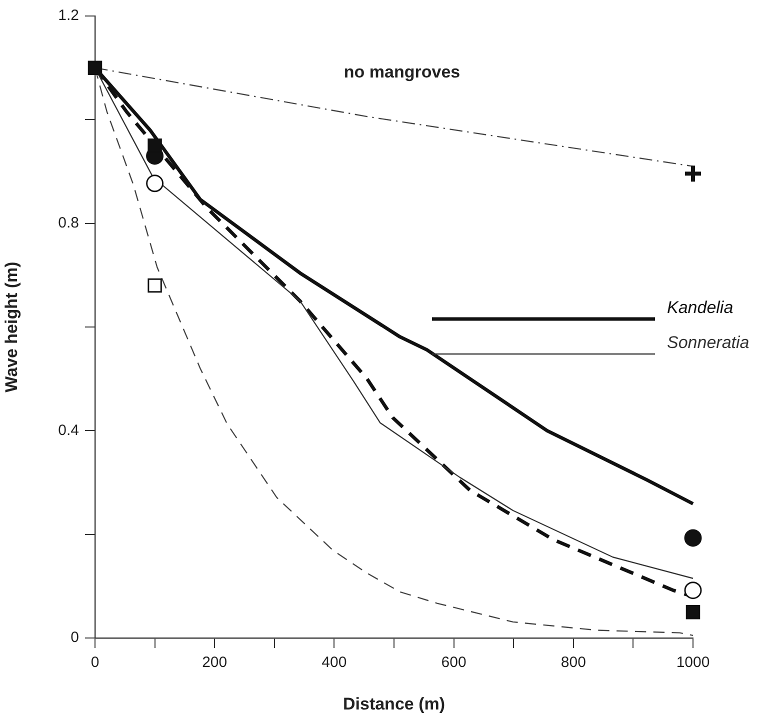  What do you see at coordinates (74, 637) in the screenshot?
I see `y-tick-label: 0` at bounding box center [74, 637].